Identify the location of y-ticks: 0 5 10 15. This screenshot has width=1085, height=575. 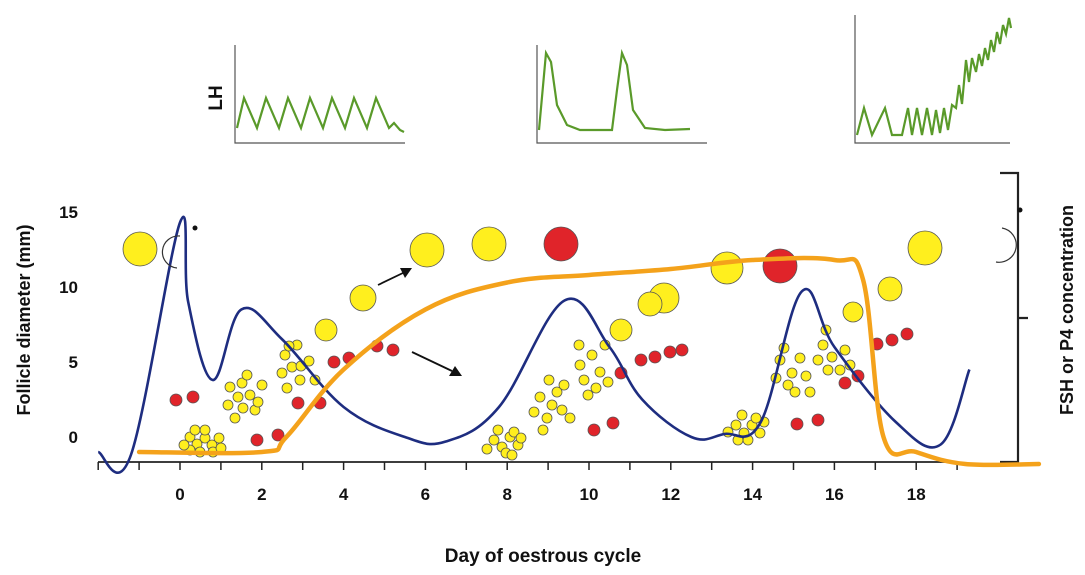
(68, 325).